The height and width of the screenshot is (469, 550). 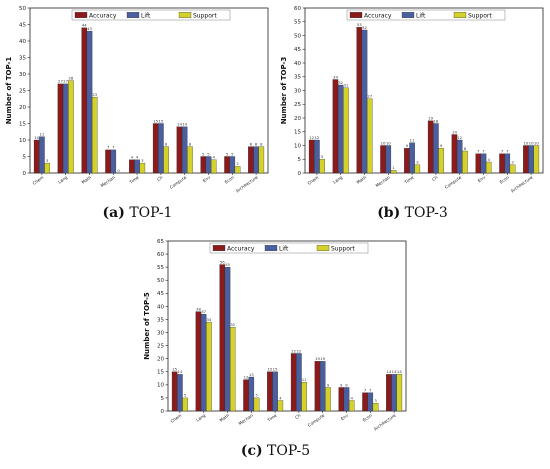 What do you see at coordinates (163, 399) in the screenshot?
I see `y-tick-label: 5` at bounding box center [163, 399].